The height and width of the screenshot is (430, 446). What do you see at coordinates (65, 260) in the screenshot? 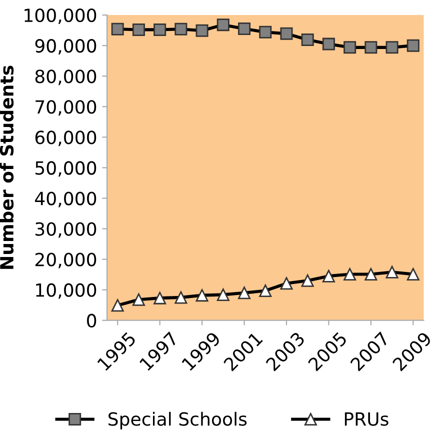
I see `y-tick-label: 20,000` at bounding box center [65, 260].